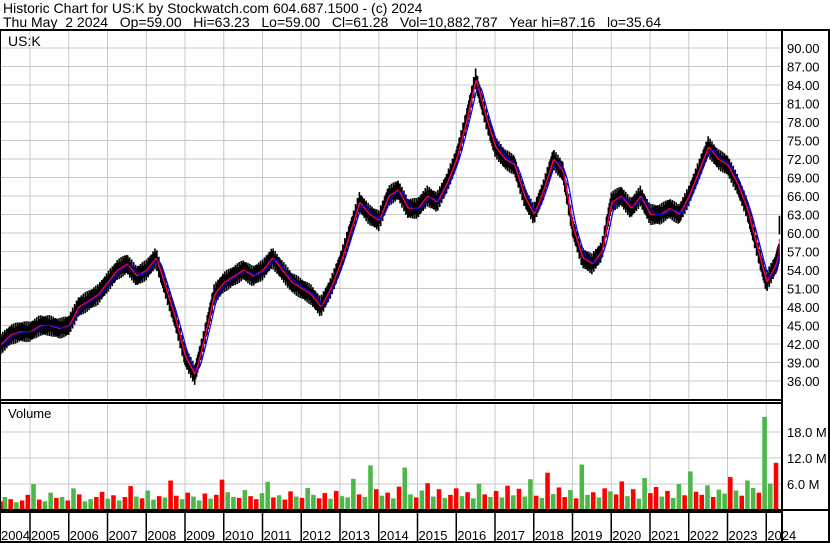 Image resolution: width=830 pixels, height=543 pixels. What do you see at coordinates (803, 122) in the screenshot?
I see `price-tick-label: 78.00` at bounding box center [803, 122].